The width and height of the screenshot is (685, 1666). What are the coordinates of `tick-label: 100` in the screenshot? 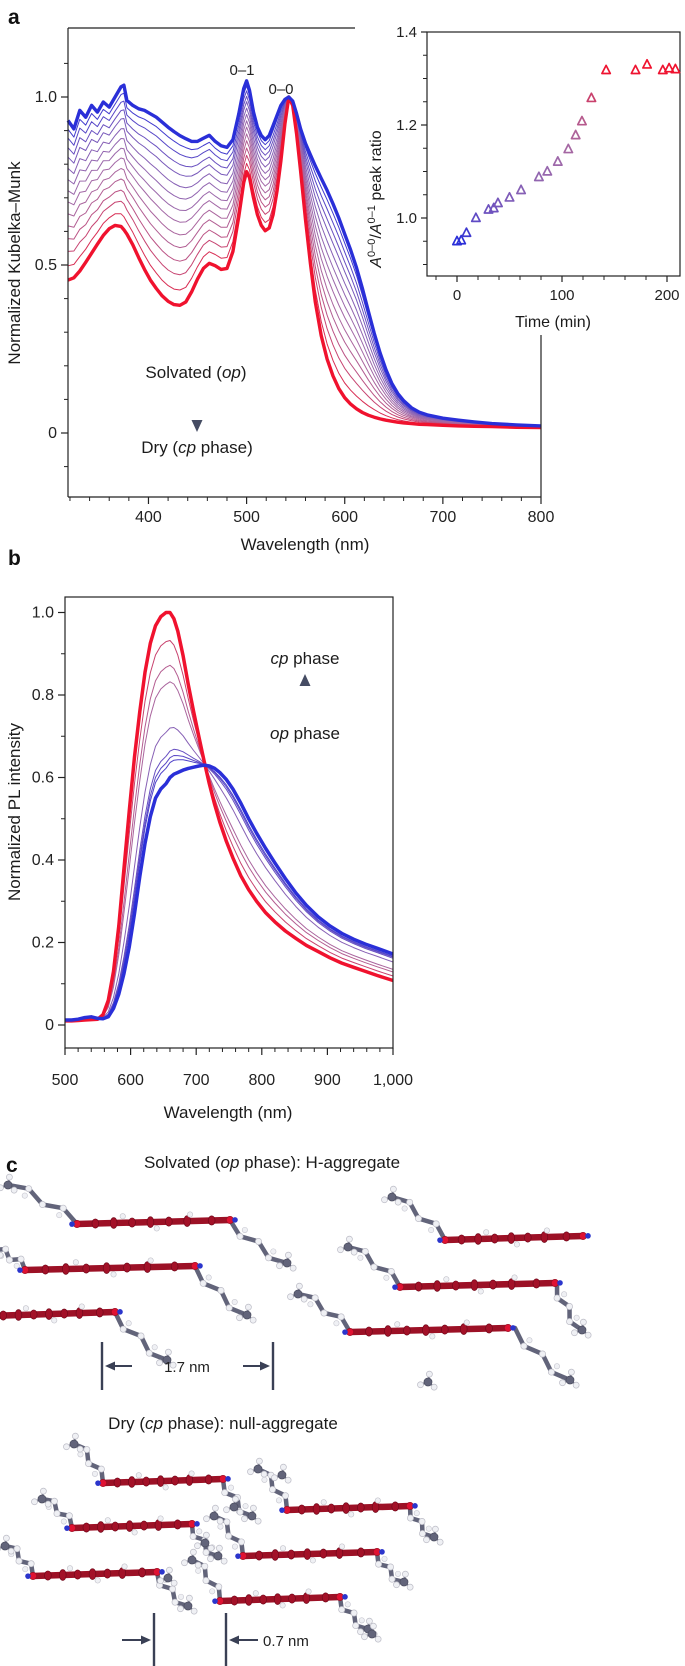 It's located at (561, 295).